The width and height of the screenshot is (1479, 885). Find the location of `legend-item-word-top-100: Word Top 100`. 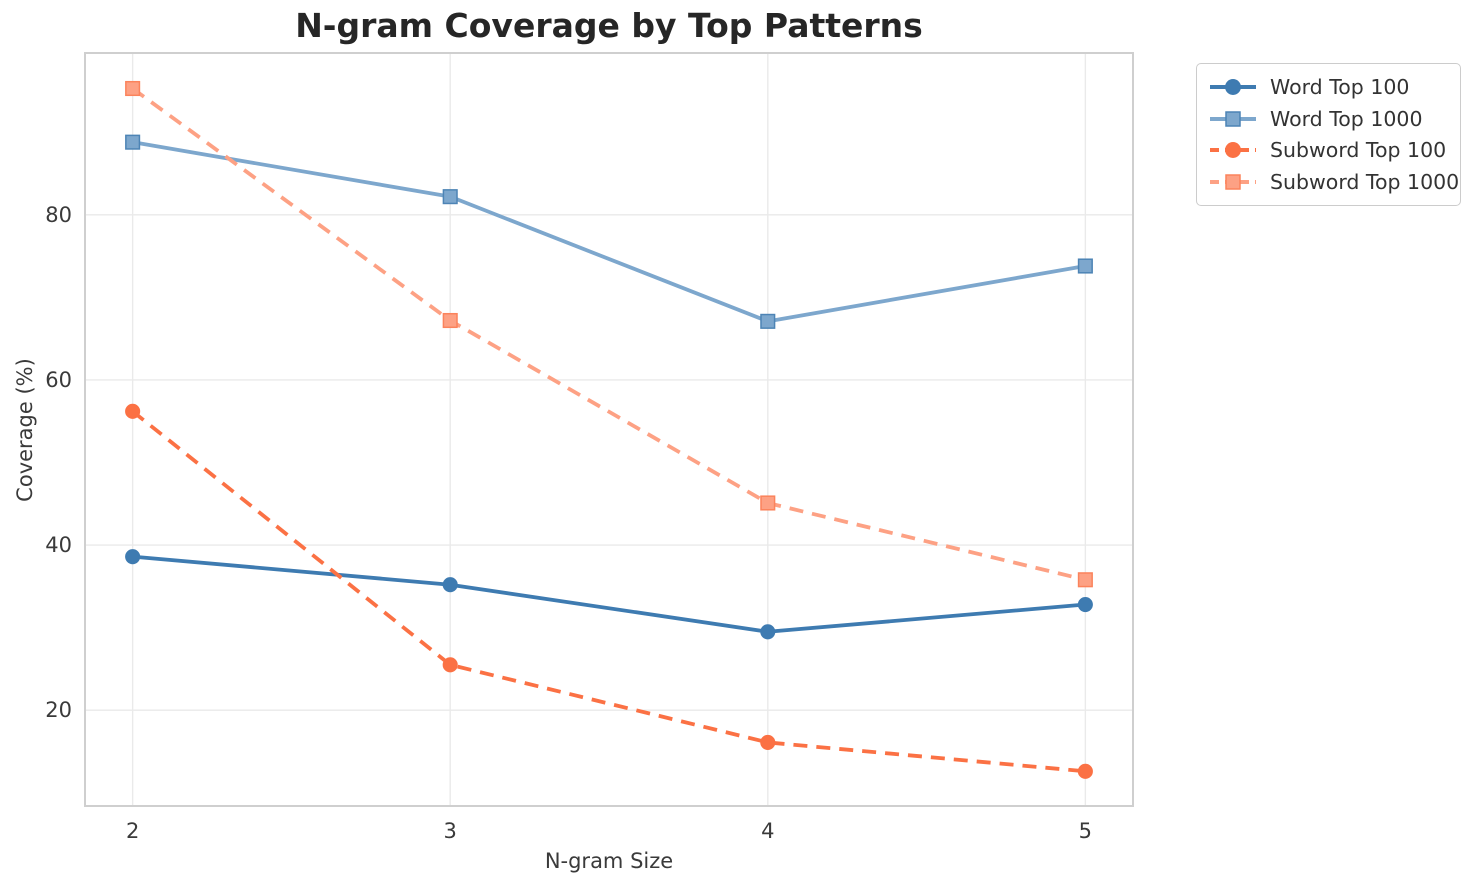

legend-item-word-top-100: Word Top 100 is located at coordinates (1328, 86).